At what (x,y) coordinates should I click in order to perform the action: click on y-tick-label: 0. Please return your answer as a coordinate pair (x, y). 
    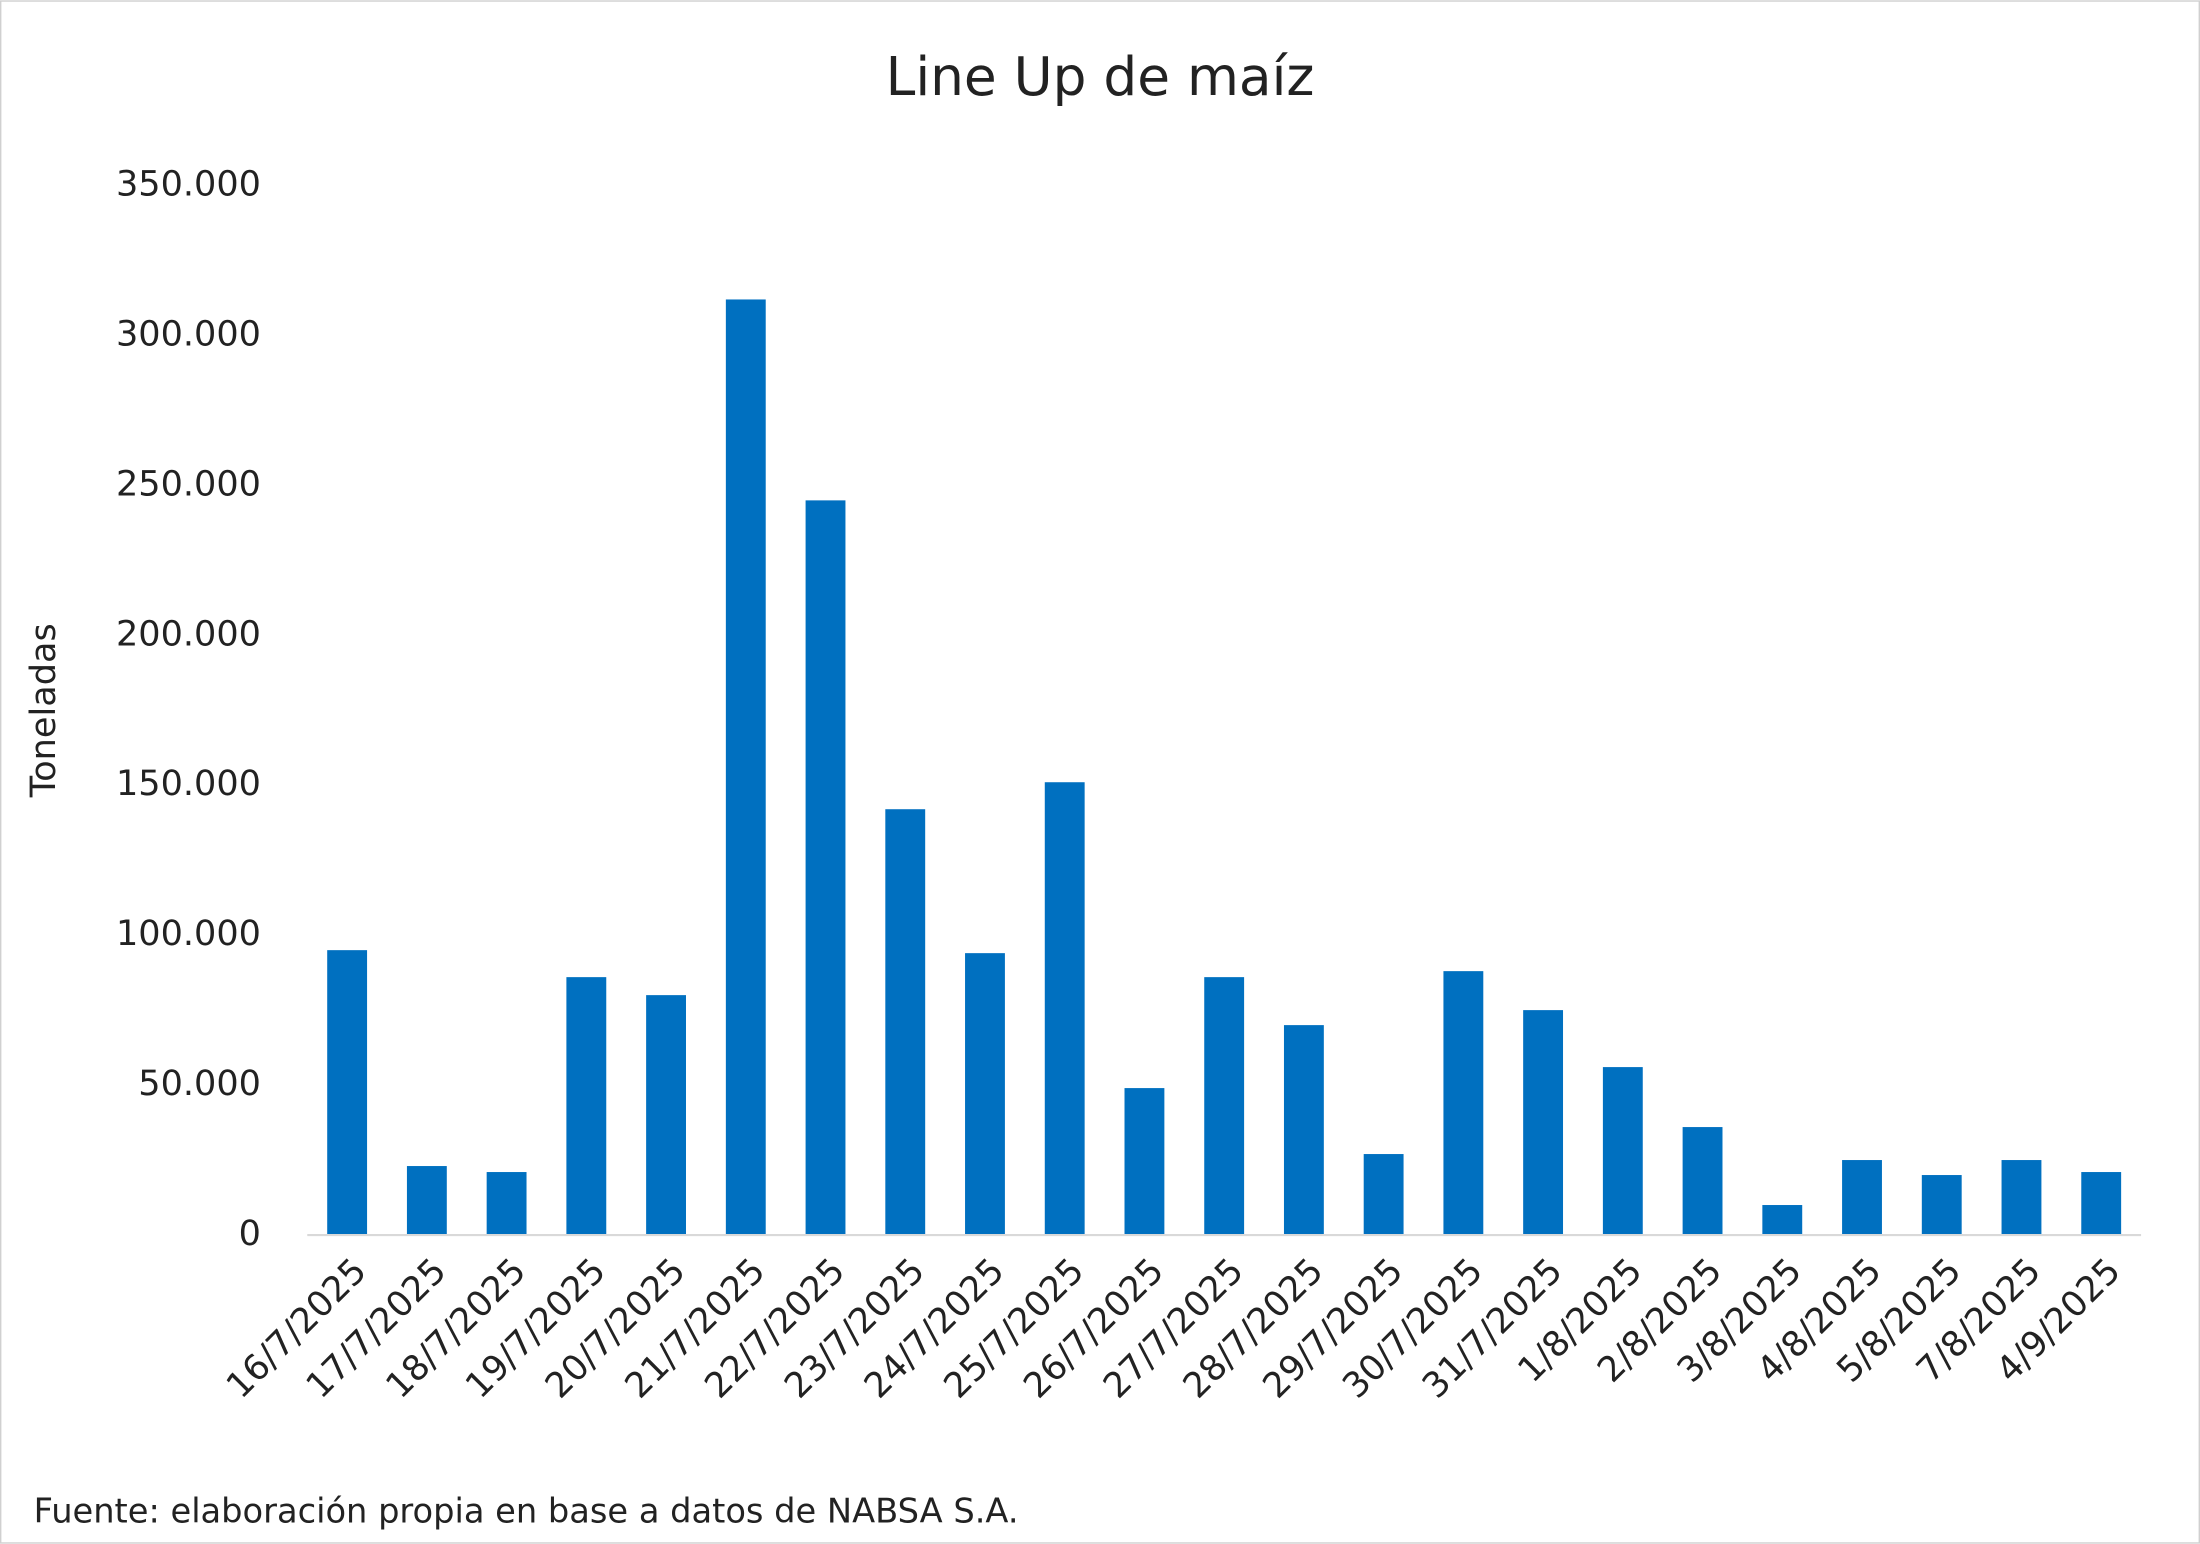
    Looking at the image, I should click on (250, 1233).